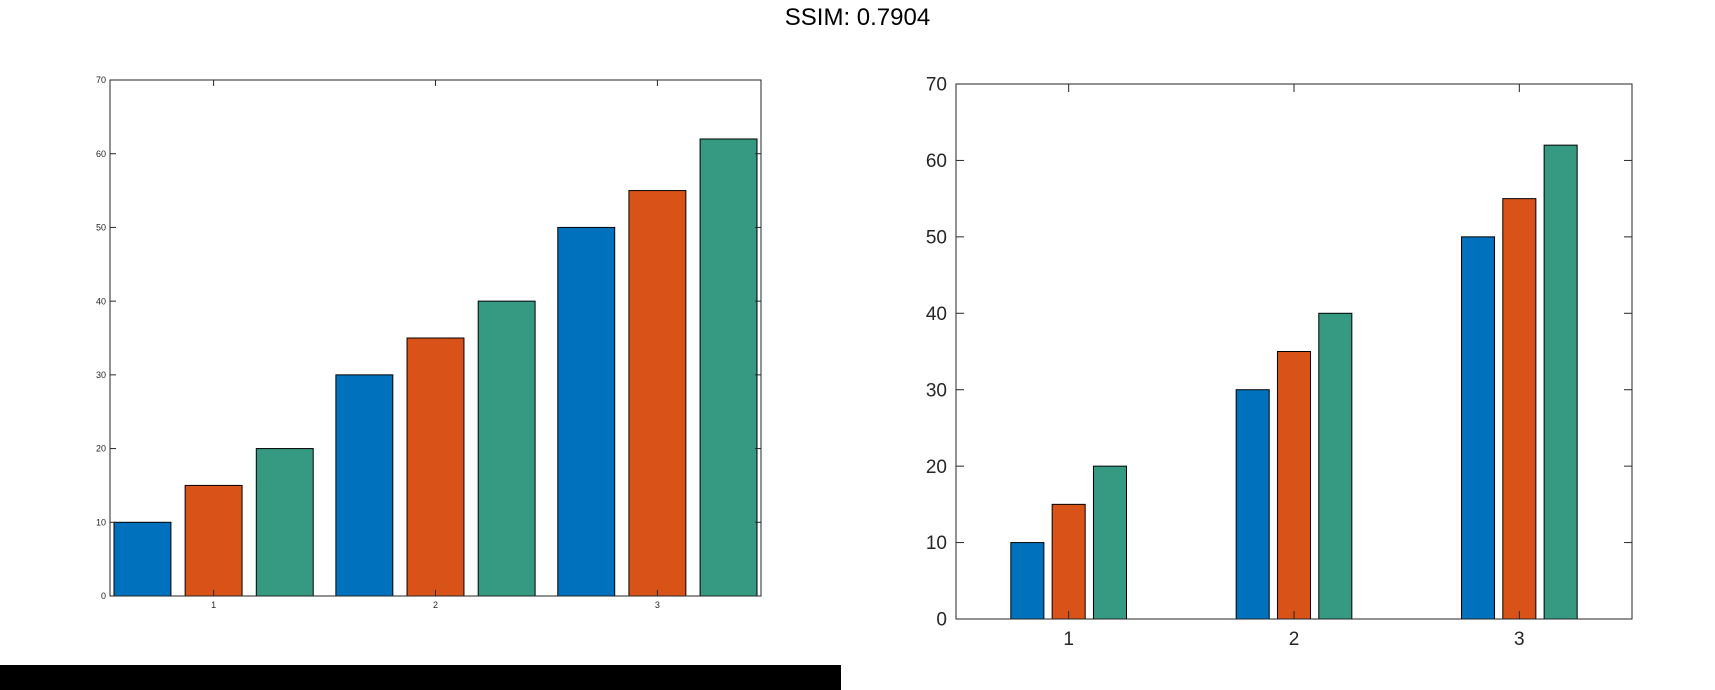  What do you see at coordinates (364, 485) in the screenshot?
I see `bar-c1-s1-cat2` at bounding box center [364, 485].